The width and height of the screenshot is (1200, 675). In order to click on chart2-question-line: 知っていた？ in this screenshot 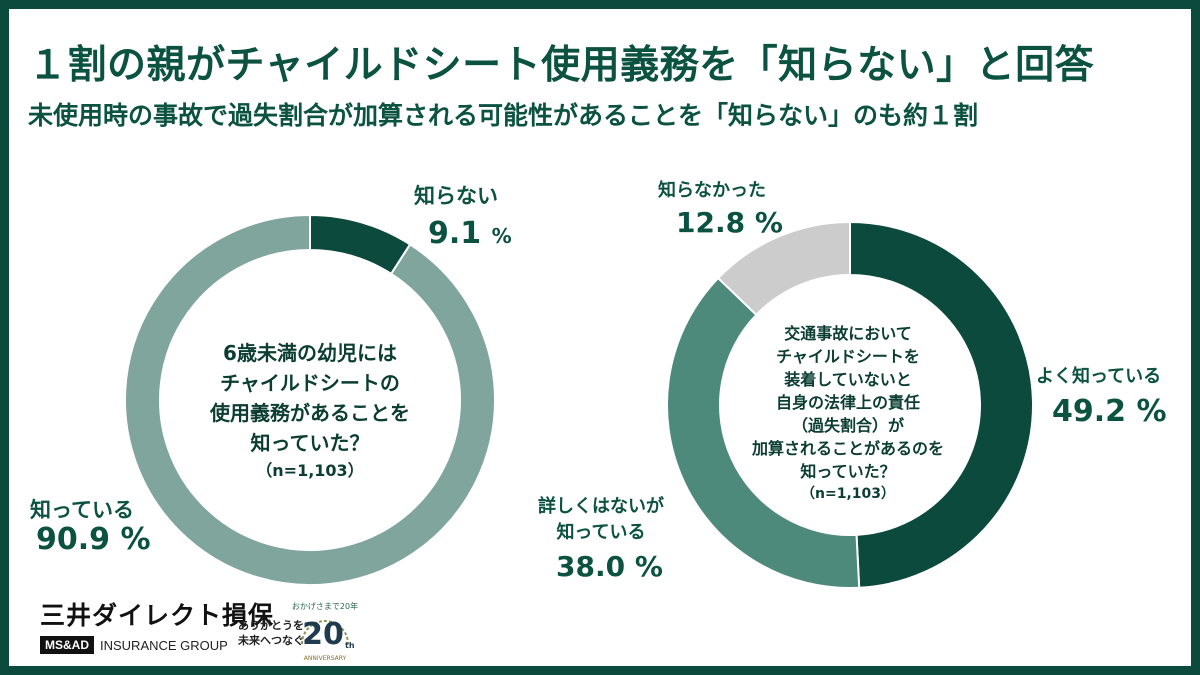, I will do `click(848, 471)`.